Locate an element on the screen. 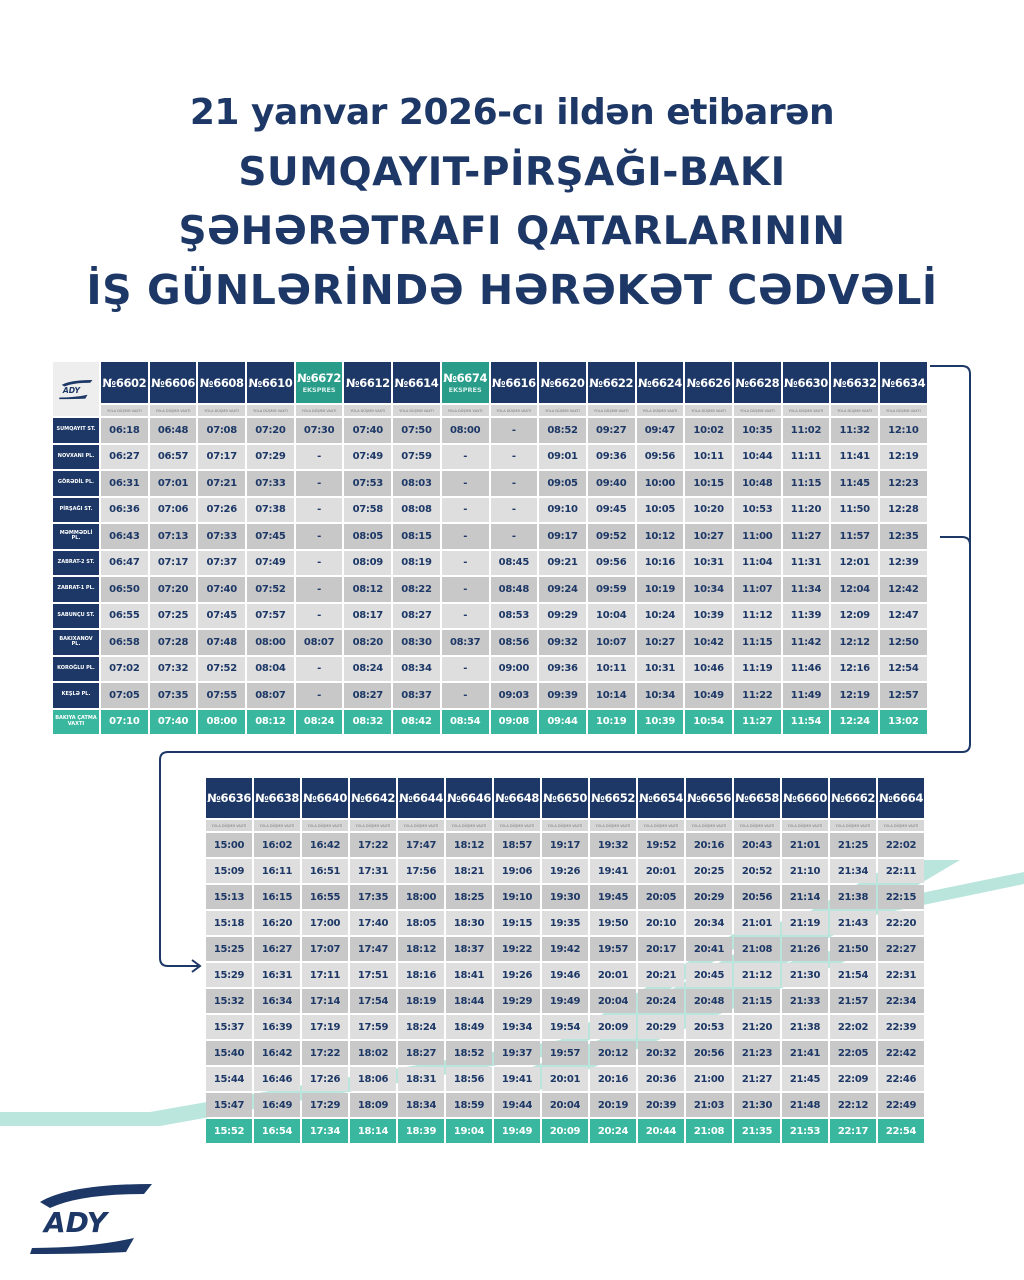  time-cell: 11:12 is located at coordinates (757, 615).